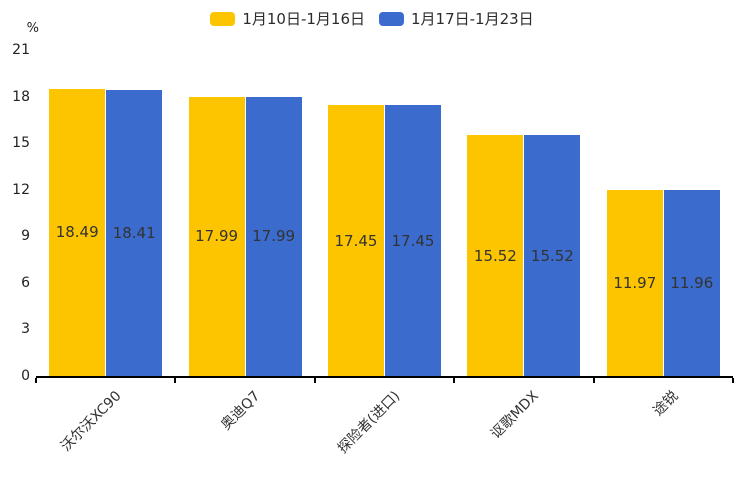 Image resolution: width=744 pixels, height=496 pixels. Describe the element at coordinates (515, 415) in the screenshot. I see `category-label-3: 讴歌MDX` at that location.